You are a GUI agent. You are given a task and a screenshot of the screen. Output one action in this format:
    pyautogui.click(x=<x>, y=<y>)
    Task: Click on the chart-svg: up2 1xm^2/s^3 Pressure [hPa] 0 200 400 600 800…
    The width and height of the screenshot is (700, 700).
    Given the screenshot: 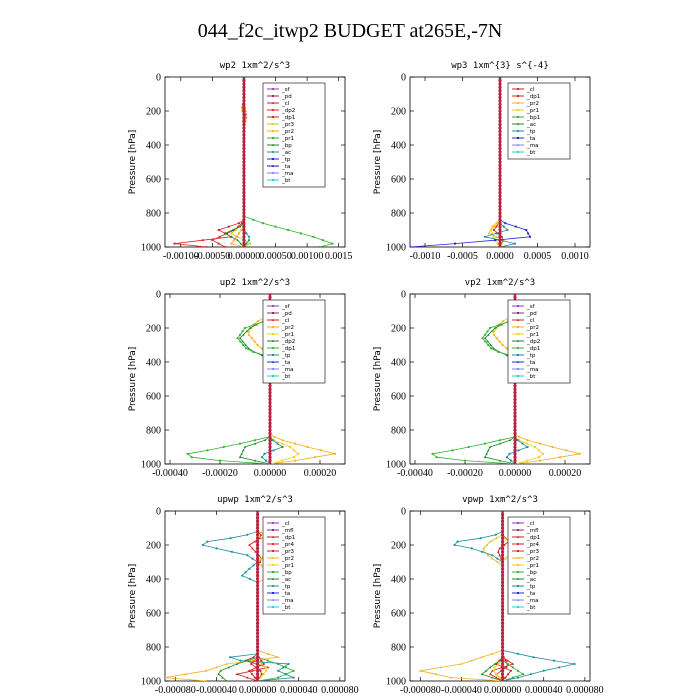 What is the action you would take?
    pyautogui.click(x=237, y=378)
    